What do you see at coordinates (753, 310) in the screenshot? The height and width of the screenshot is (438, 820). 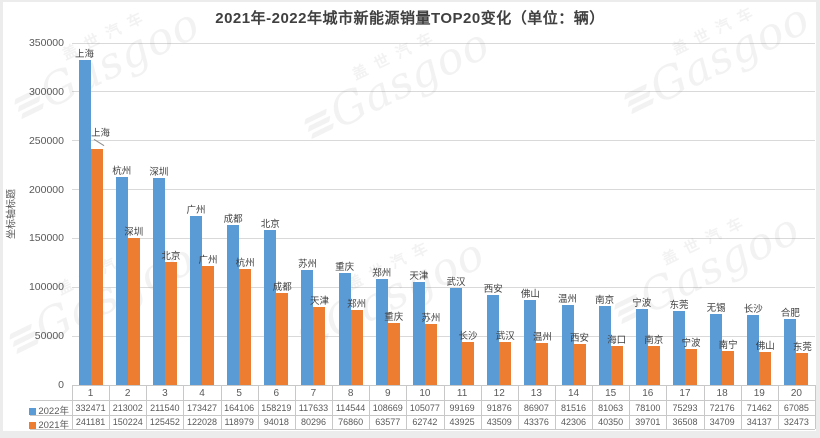 I see `bar-label-2022年: 长沙` at bounding box center [753, 310].